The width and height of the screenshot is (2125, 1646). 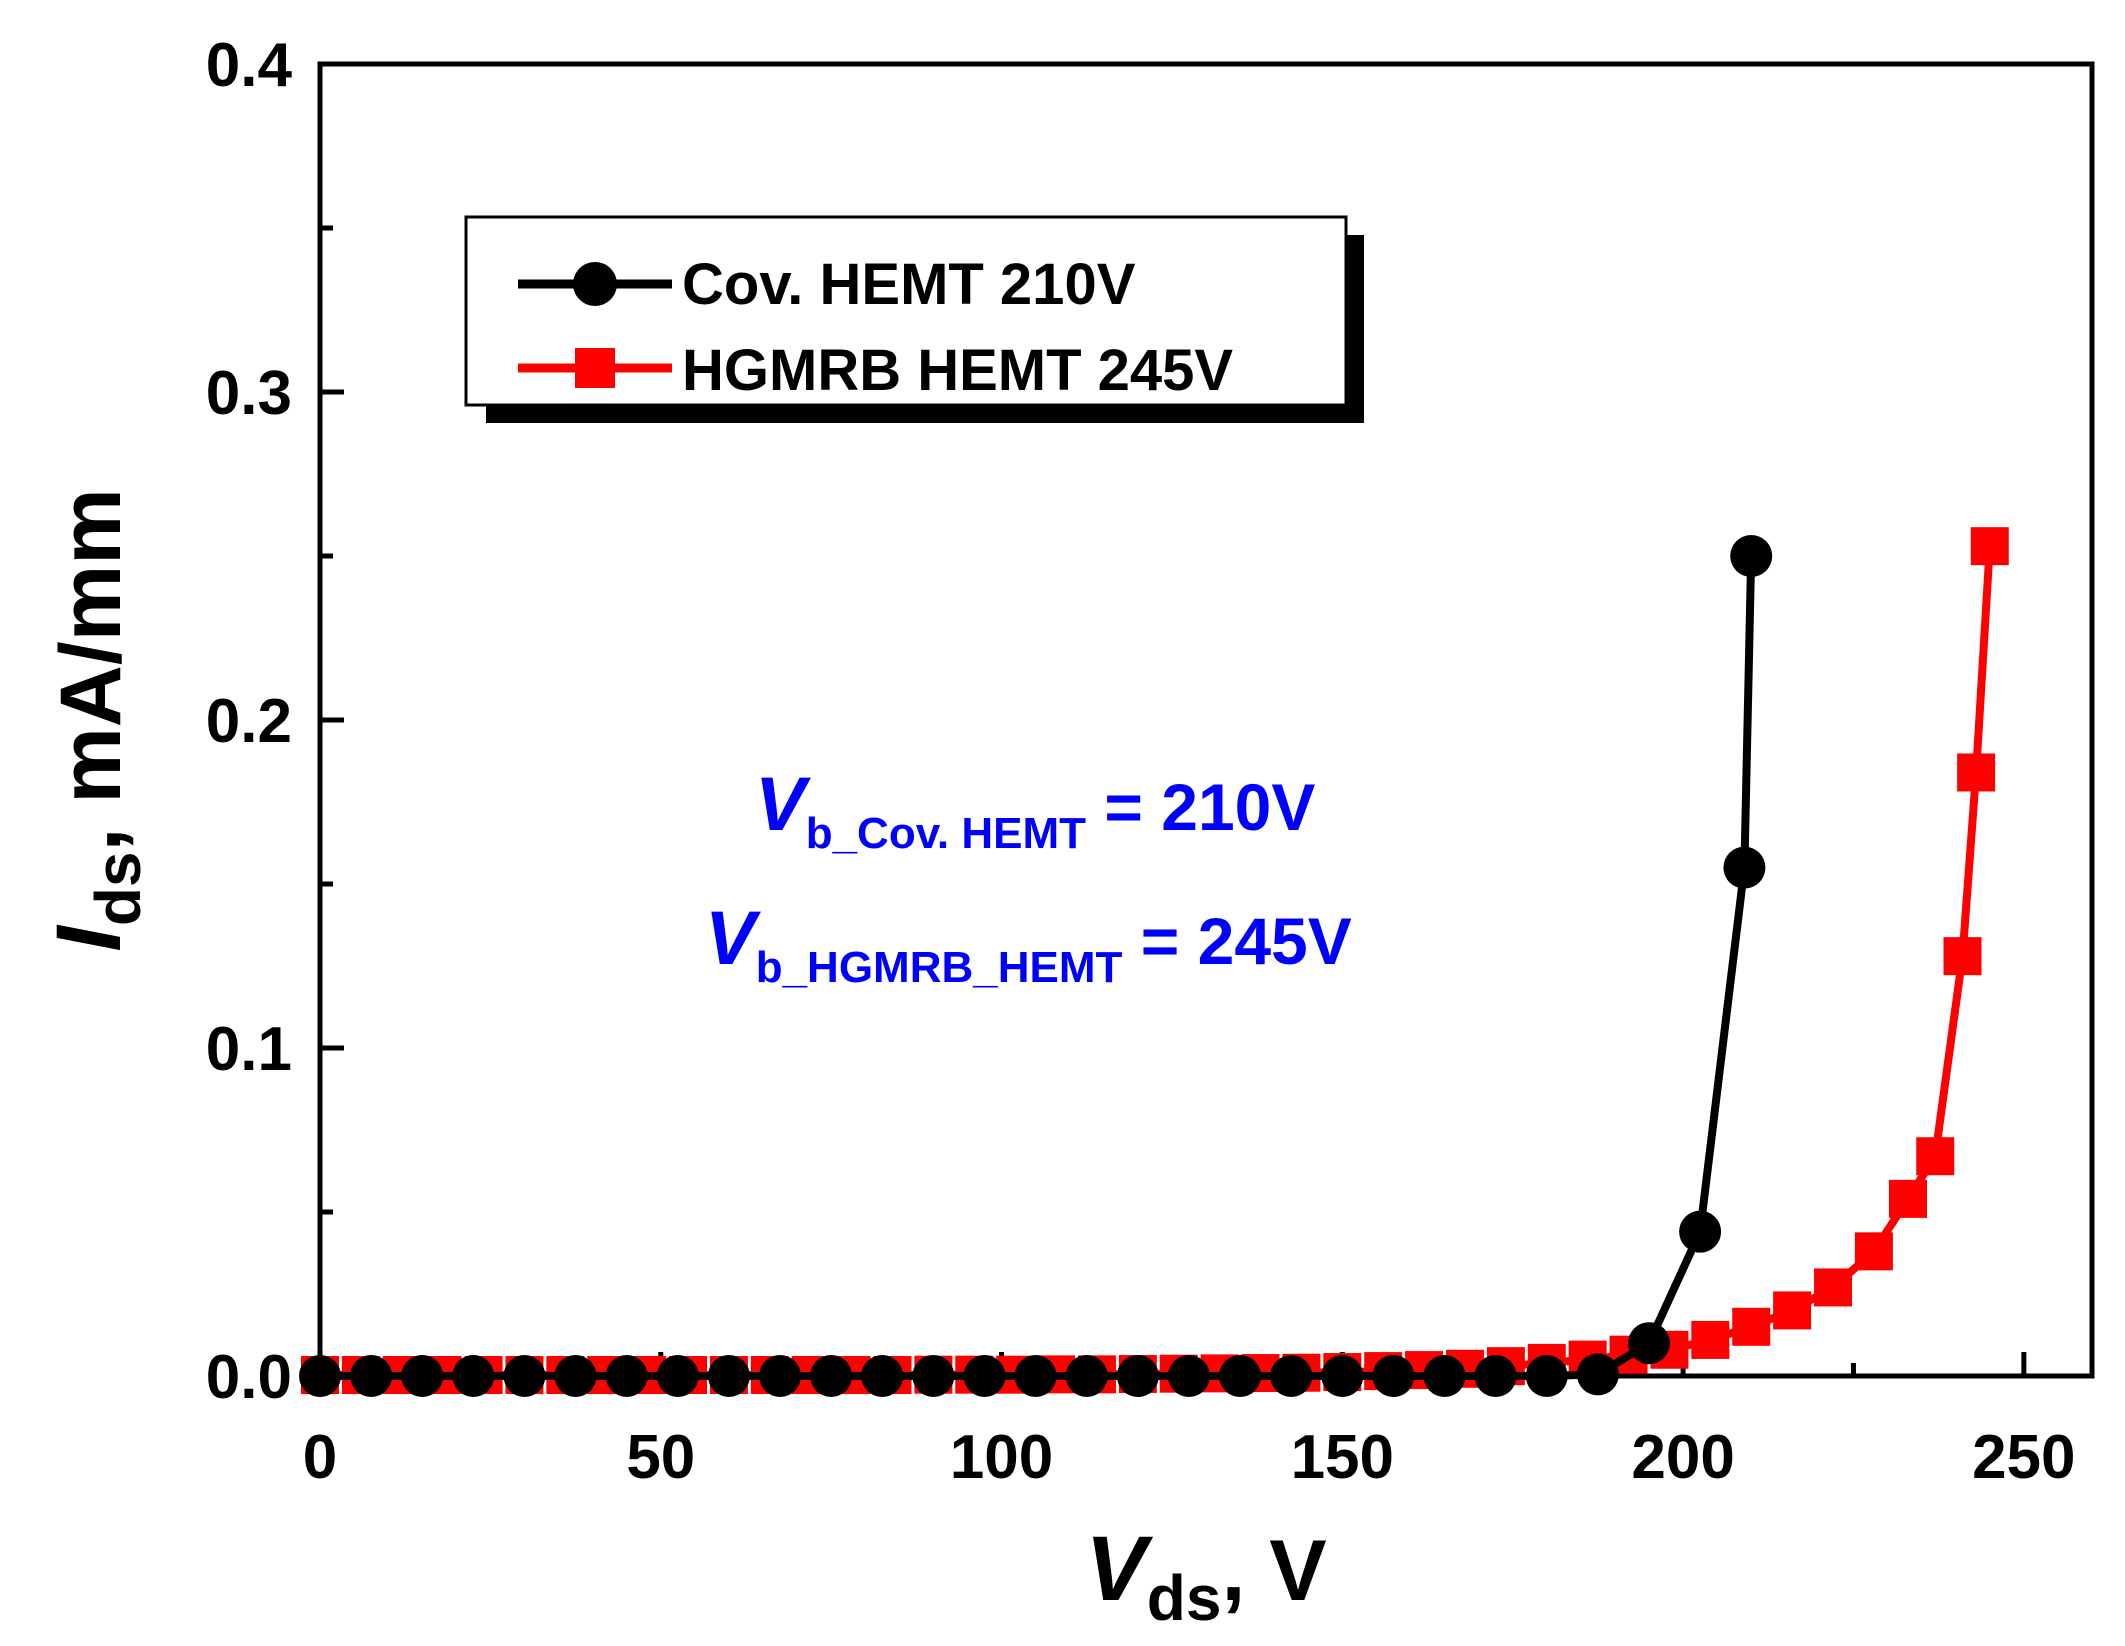 What do you see at coordinates (89, 938) in the screenshot?
I see `y-axis-title-main: I` at bounding box center [89, 938].